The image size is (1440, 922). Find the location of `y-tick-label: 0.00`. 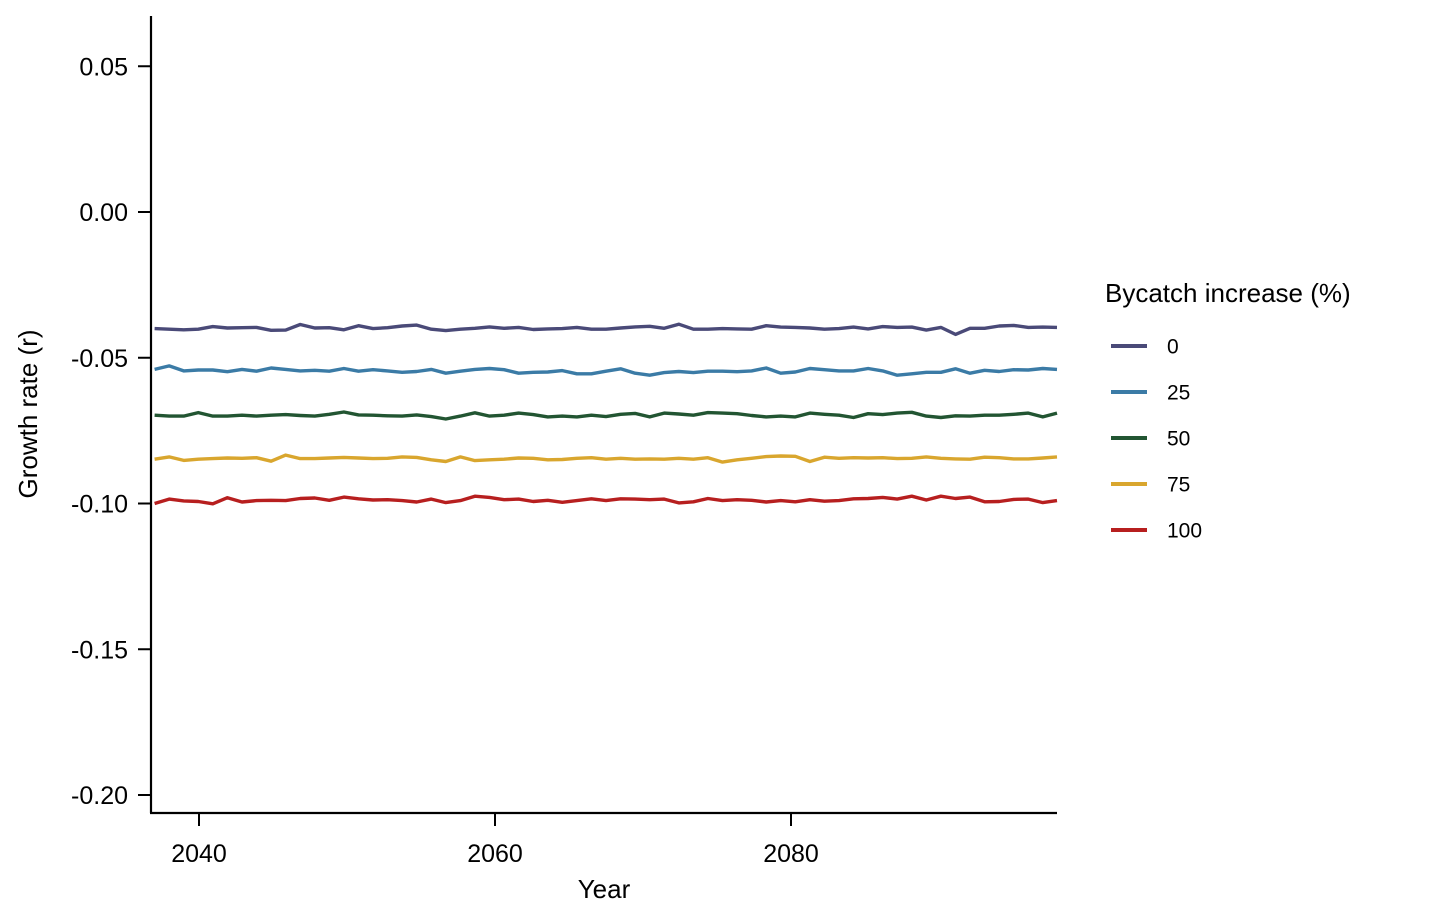

y-tick-label: 0.00 is located at coordinates (103, 213).